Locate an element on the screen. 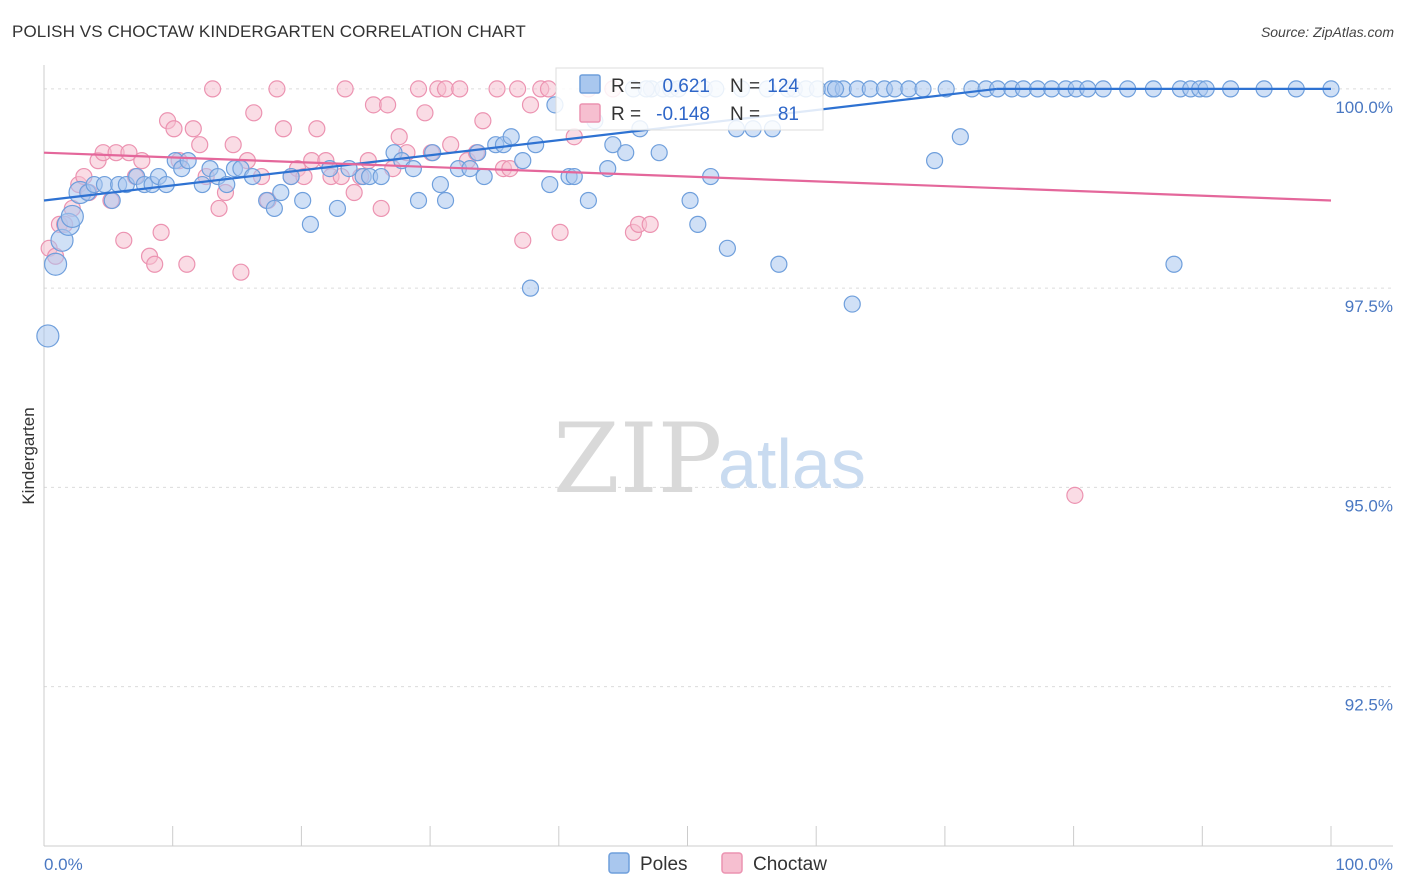  y-tick-label: 92.5% is located at coordinates (1369, 705).